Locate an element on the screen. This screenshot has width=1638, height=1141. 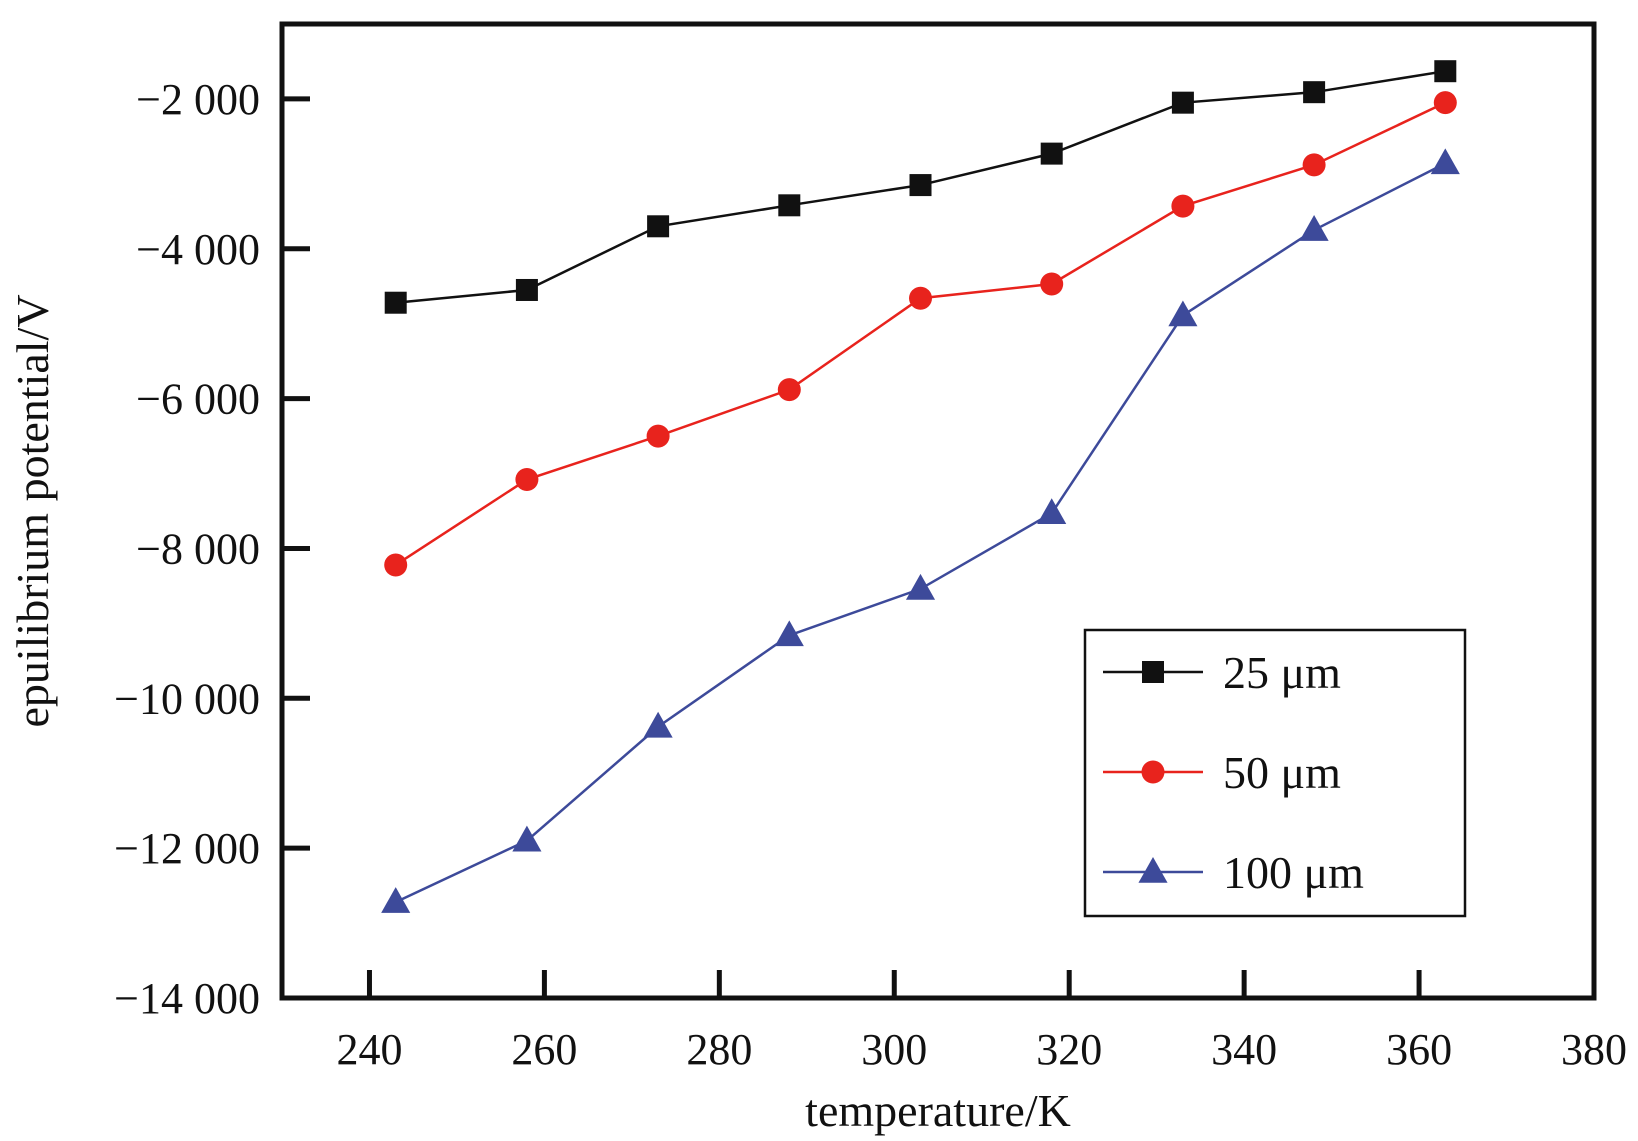
y-tick-label: −14 000 is located at coordinates (187, 998).